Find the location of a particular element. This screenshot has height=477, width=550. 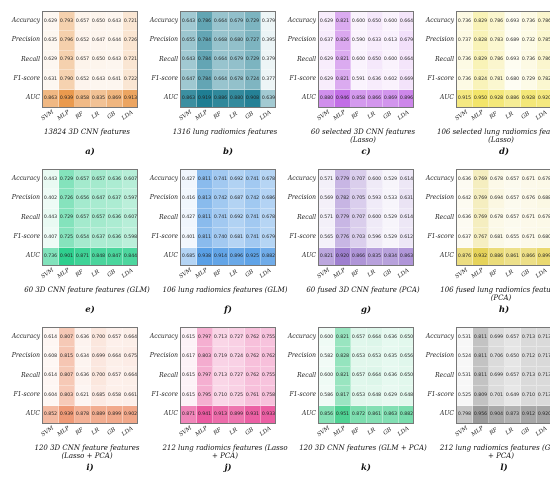

heatmap-cell: 0.529 is located at coordinates (391, 218).